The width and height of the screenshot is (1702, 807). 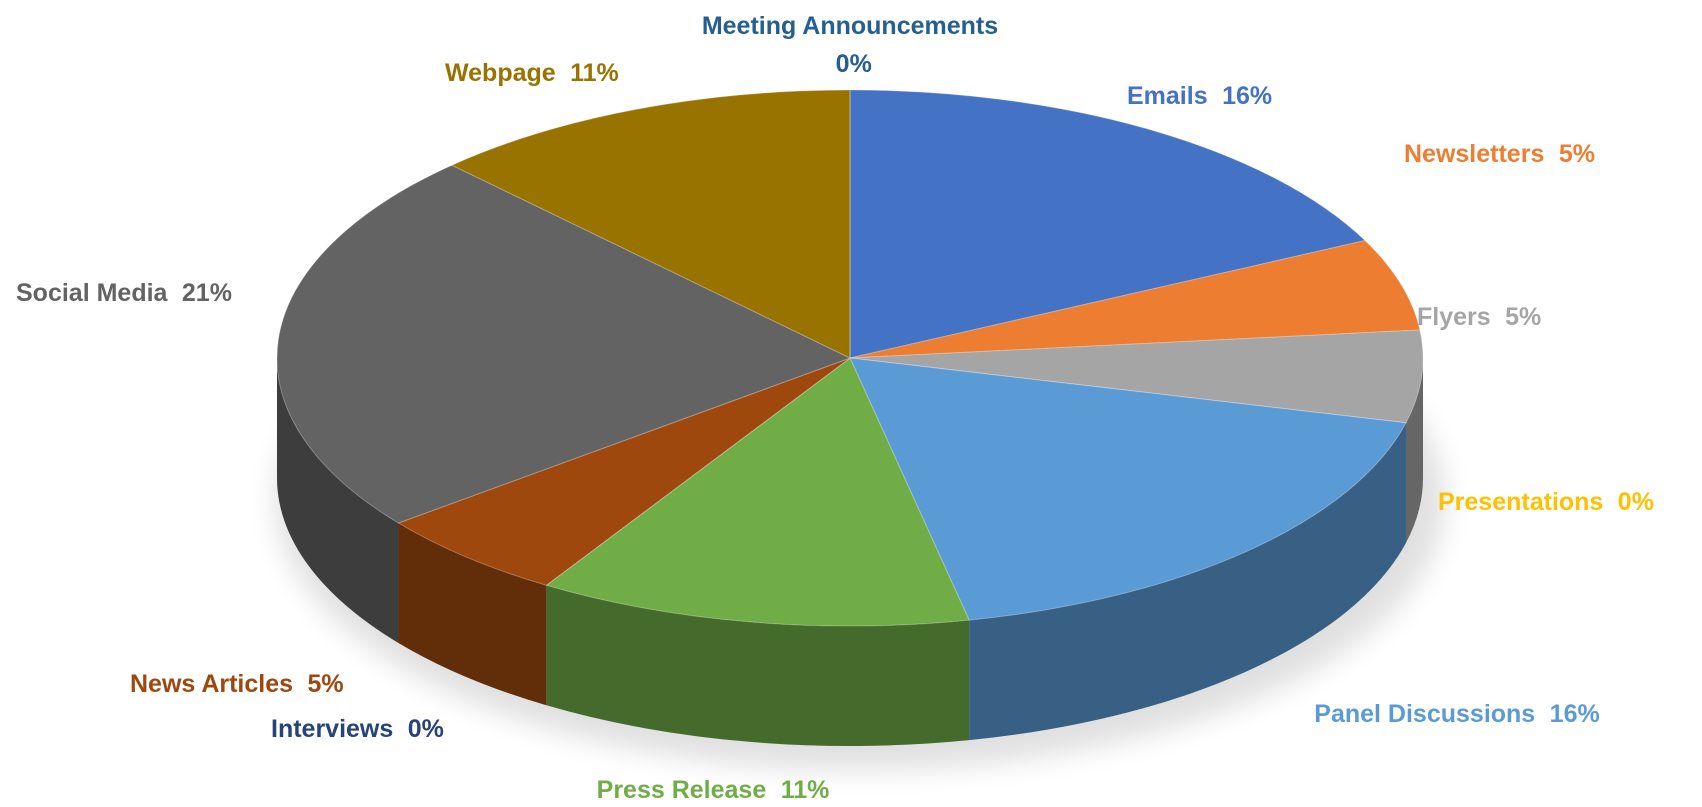 What do you see at coordinates (1425, 714) in the screenshot?
I see `label-name: Panel Discussions` at bounding box center [1425, 714].